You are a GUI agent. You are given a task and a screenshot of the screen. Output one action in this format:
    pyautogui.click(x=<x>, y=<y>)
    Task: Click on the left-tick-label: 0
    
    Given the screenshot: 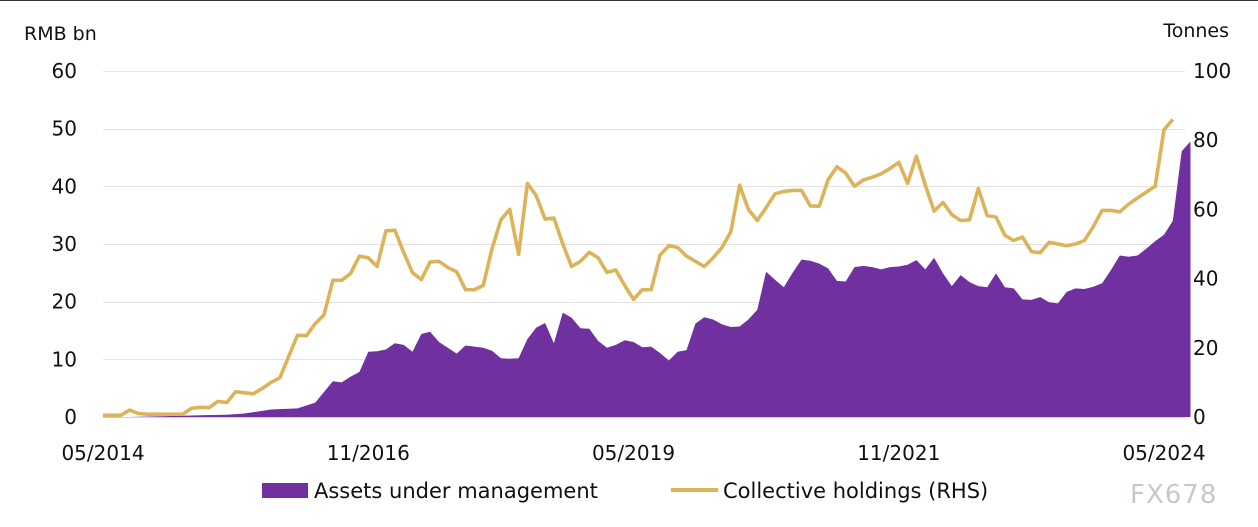 What is the action you would take?
    pyautogui.click(x=70, y=417)
    